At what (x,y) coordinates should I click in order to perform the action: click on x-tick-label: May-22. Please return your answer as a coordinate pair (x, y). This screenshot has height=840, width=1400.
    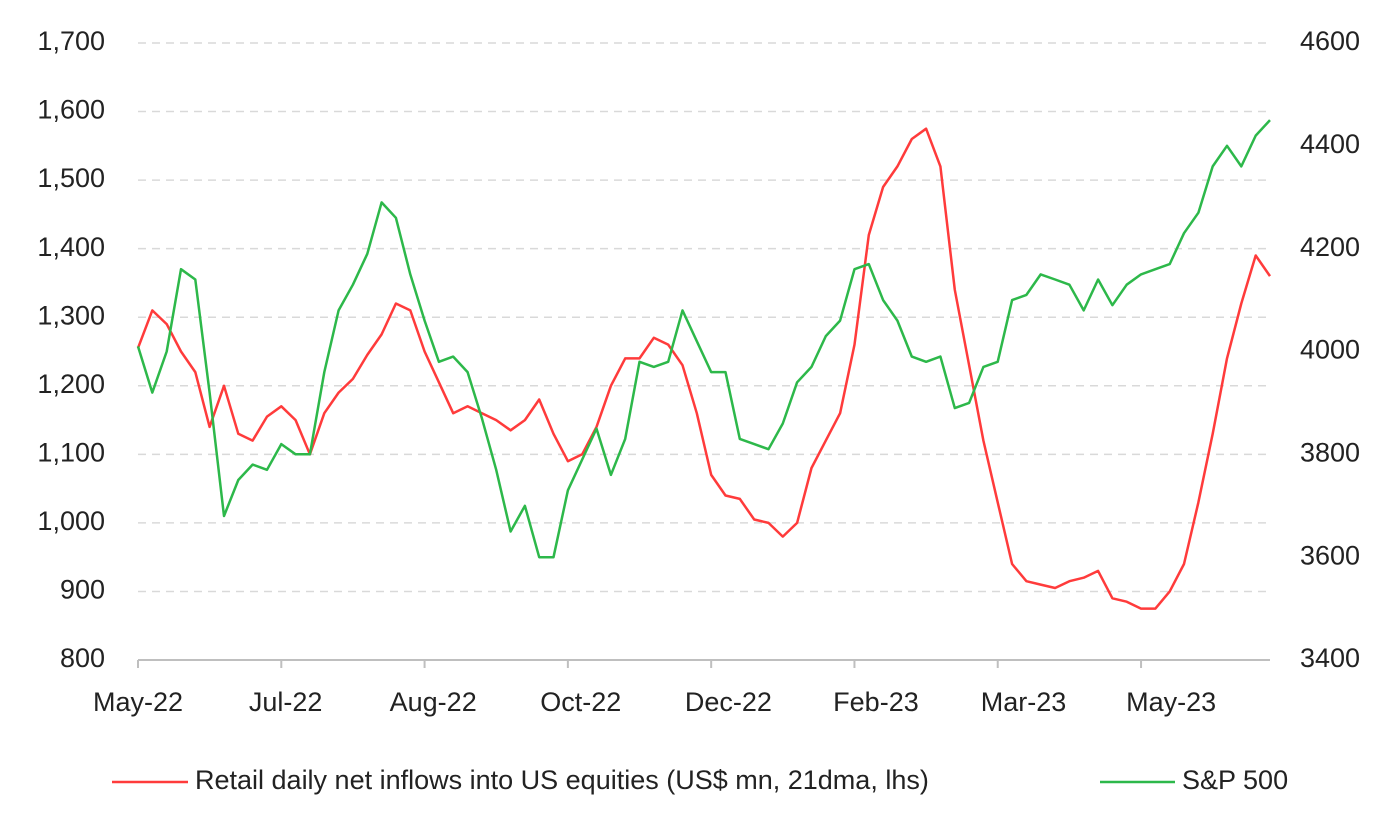
    Looking at the image, I should click on (138, 702).